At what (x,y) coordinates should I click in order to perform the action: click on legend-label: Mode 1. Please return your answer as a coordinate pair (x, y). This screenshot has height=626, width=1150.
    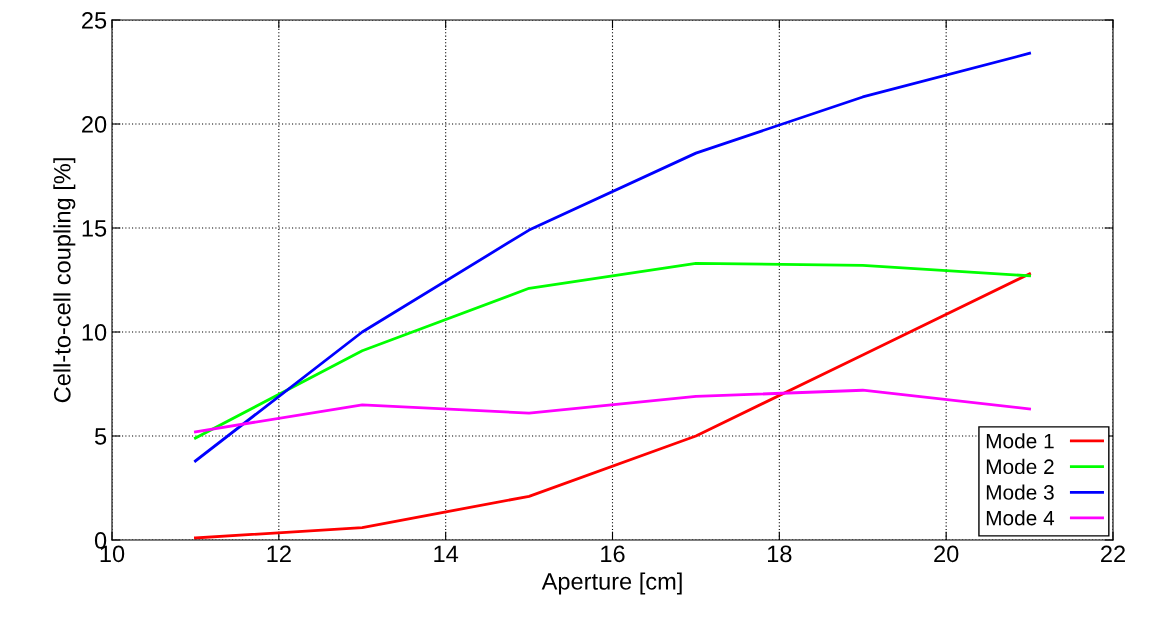
    Looking at the image, I should click on (1020, 441).